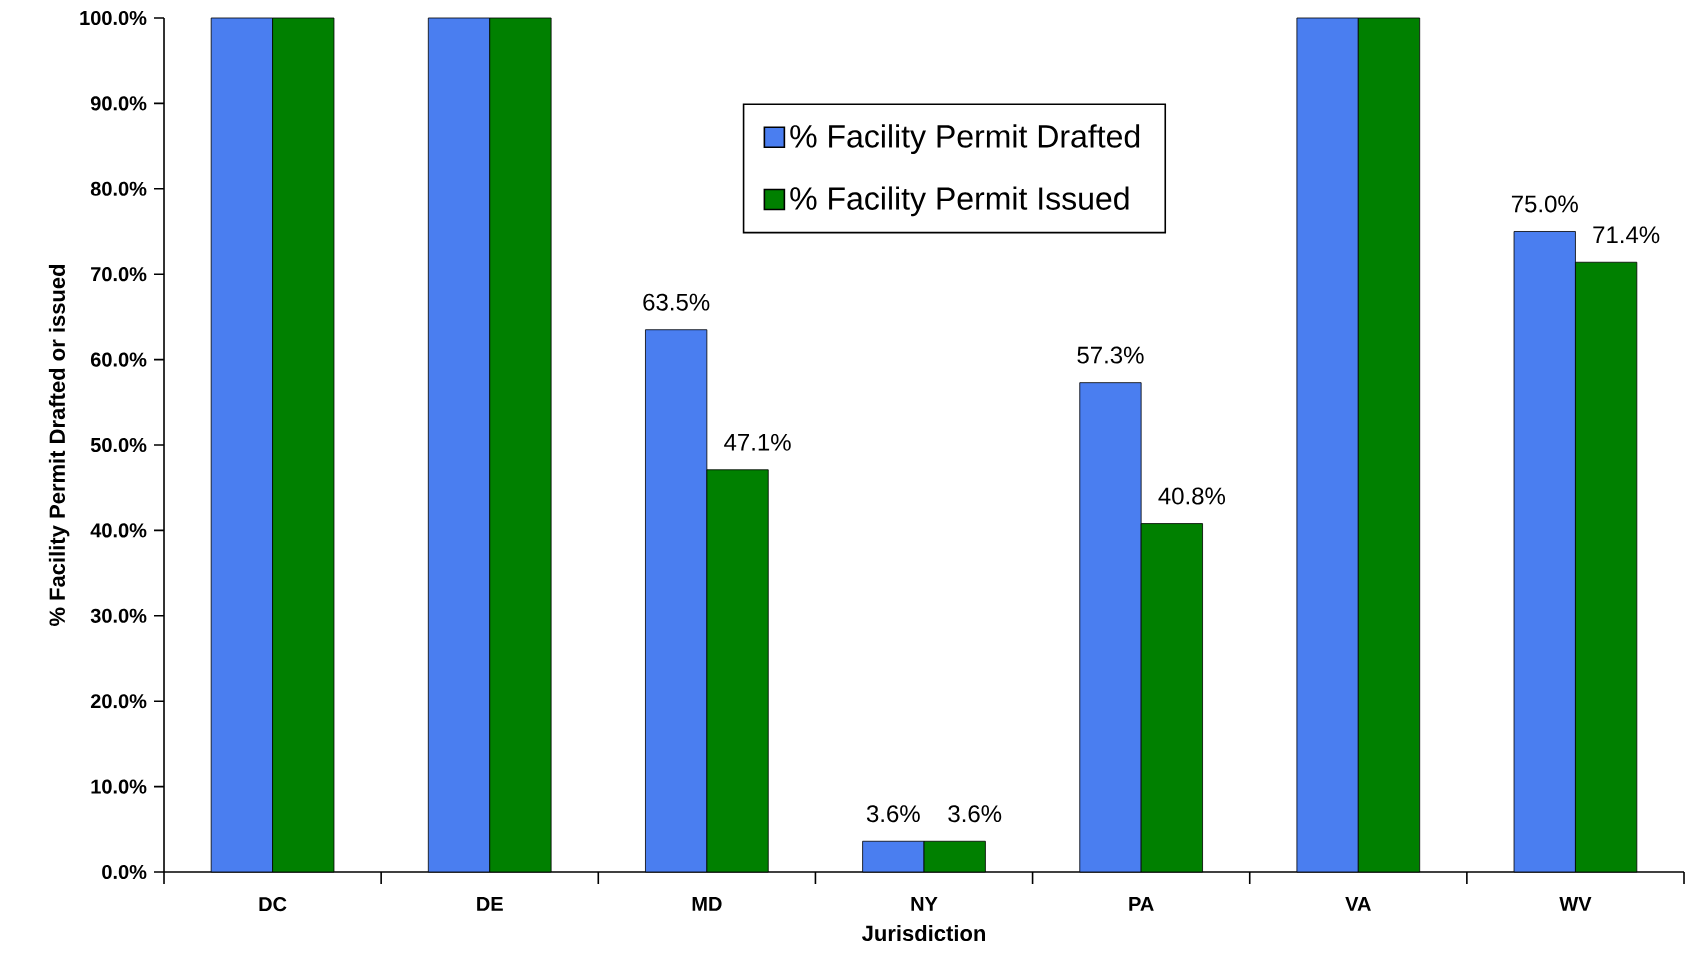 The image size is (1690, 970). I want to click on y-tick-label: 70.0%, so click(119, 274).